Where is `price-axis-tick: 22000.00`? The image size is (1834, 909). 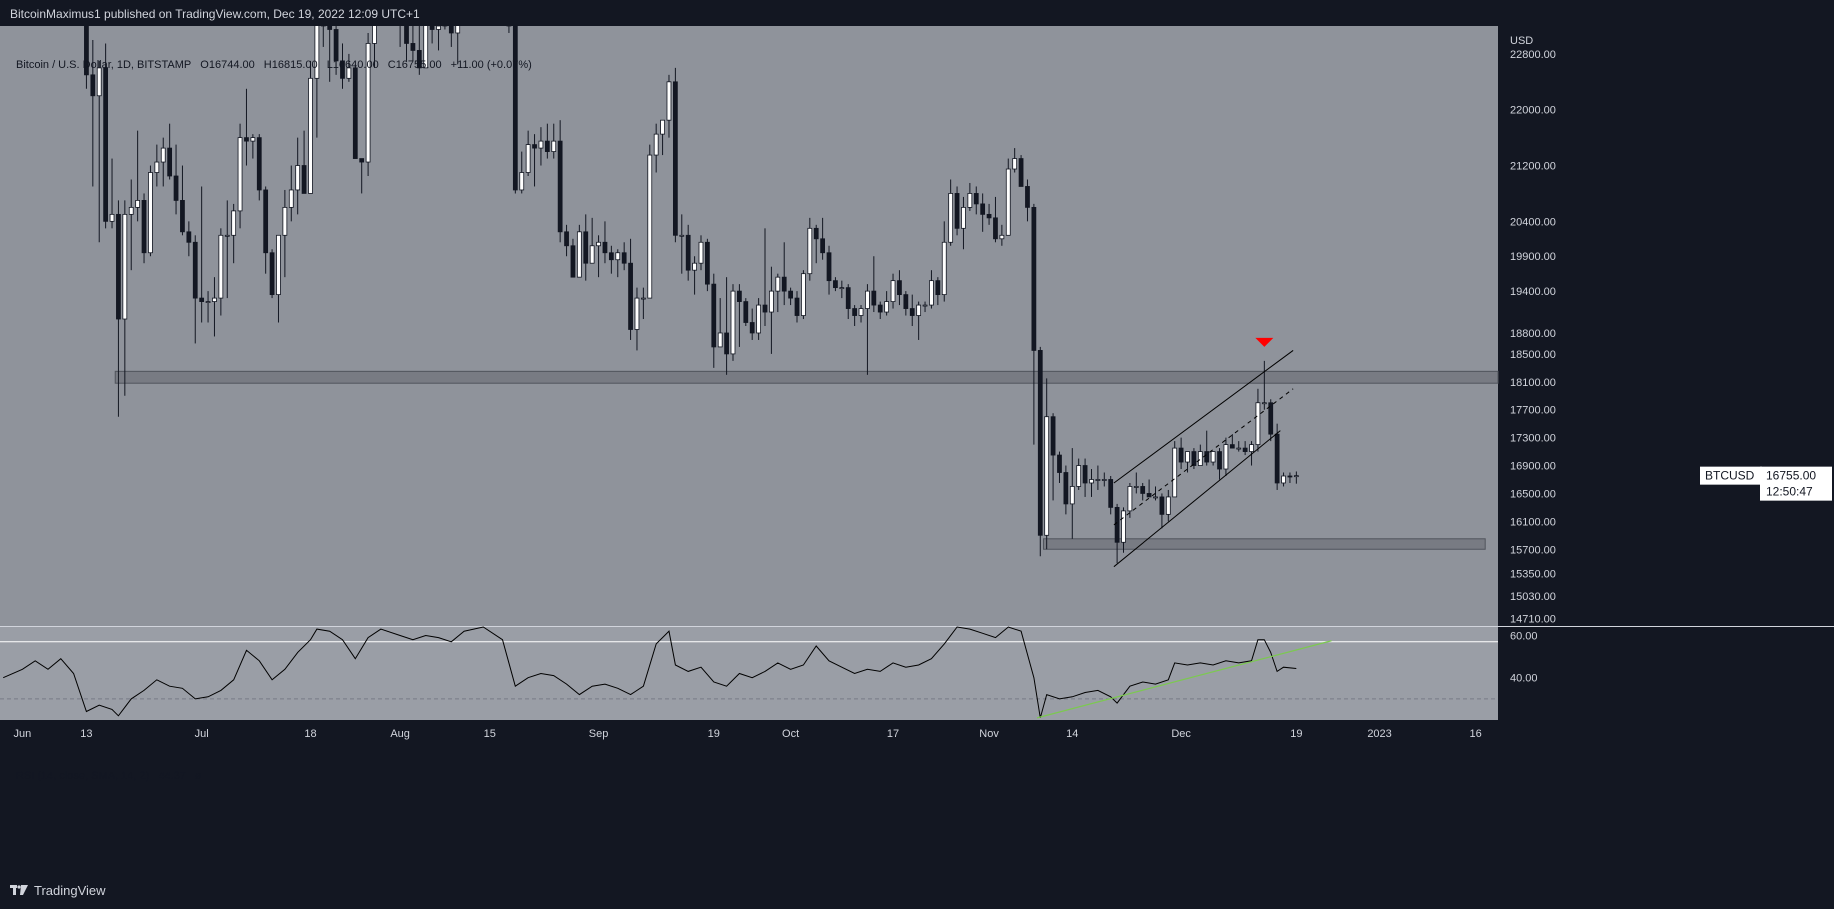
price-axis-tick: 22000.00 is located at coordinates (1533, 111).